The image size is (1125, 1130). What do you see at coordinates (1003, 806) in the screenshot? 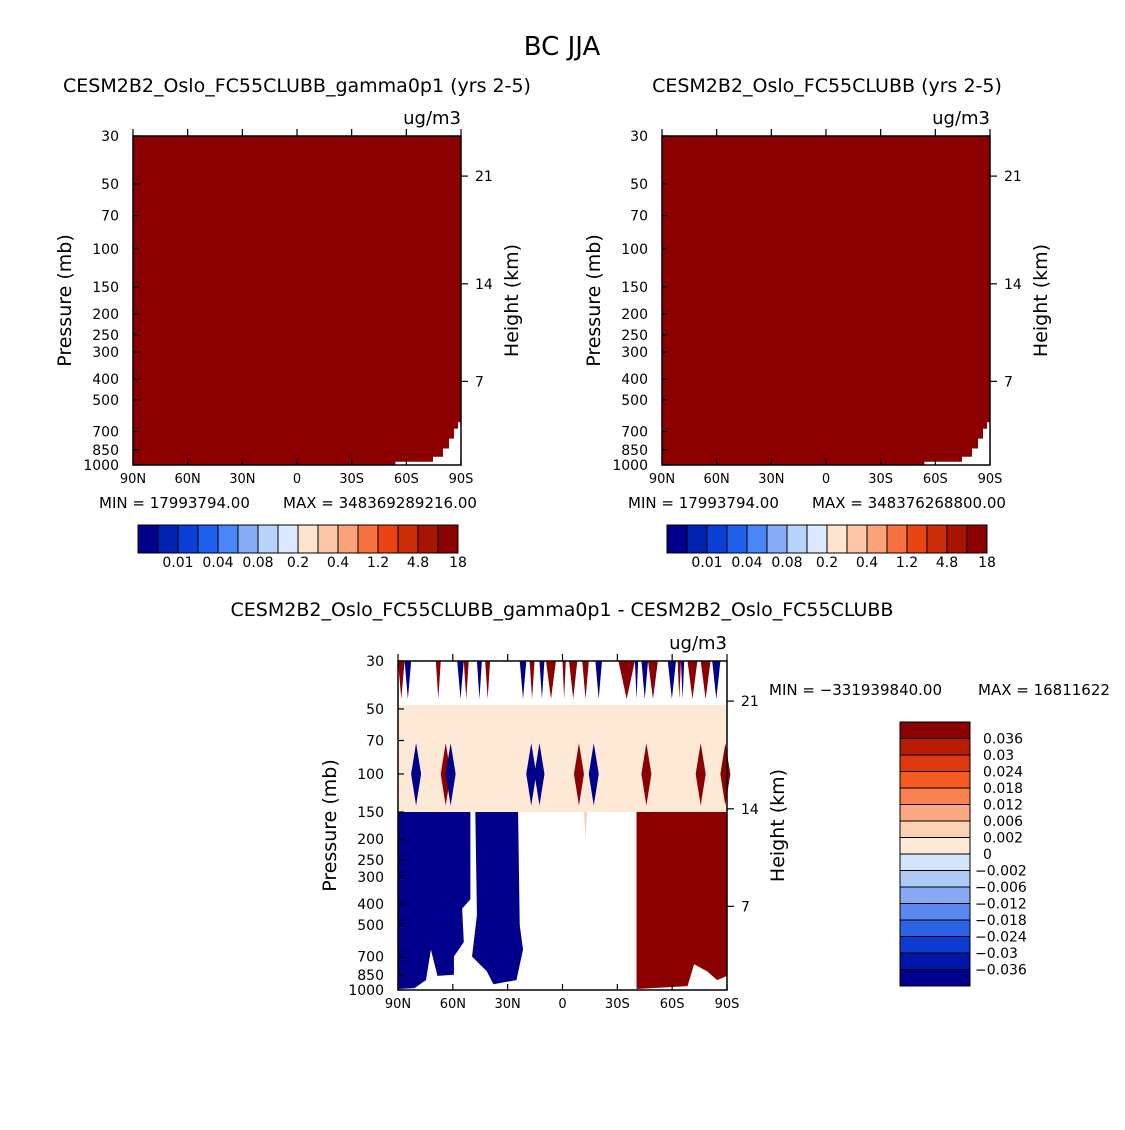
I see `colorbar-label: 0.012` at bounding box center [1003, 806].